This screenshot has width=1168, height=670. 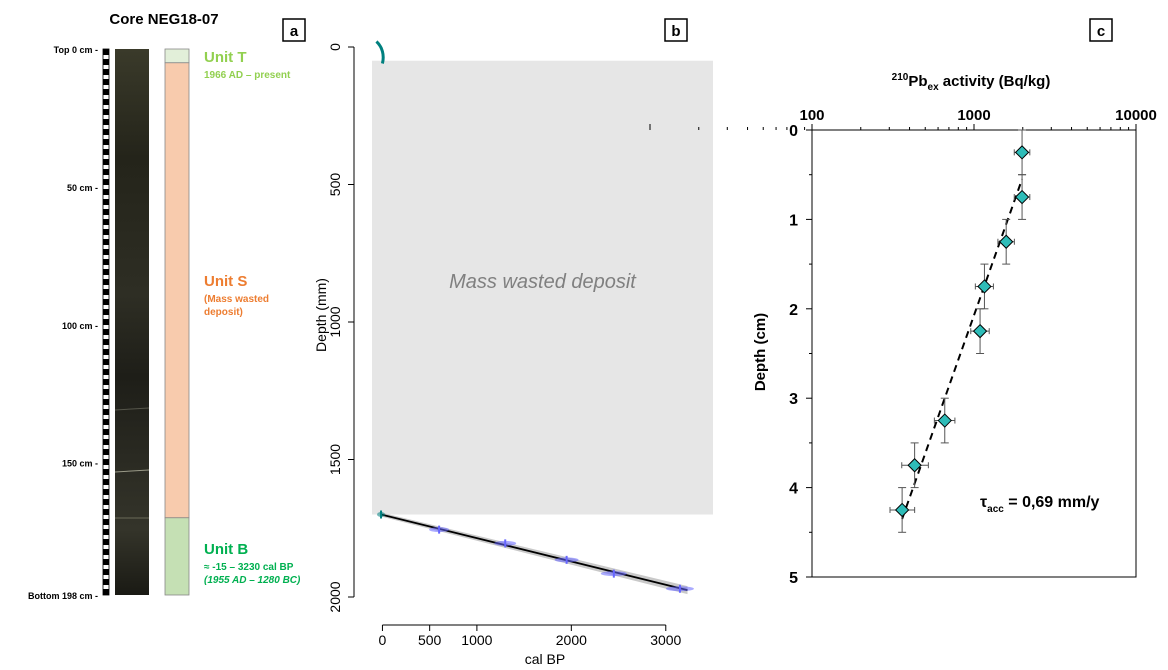 I want to click on y-tick-label: 1500, so click(x=335, y=459).